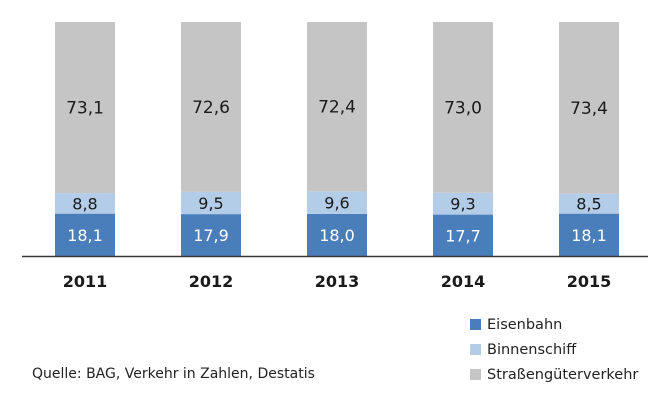 Image resolution: width=669 pixels, height=402 pixels. What do you see at coordinates (589, 281) in the screenshot?
I see `x-tick-label-2015: 2015` at bounding box center [589, 281].